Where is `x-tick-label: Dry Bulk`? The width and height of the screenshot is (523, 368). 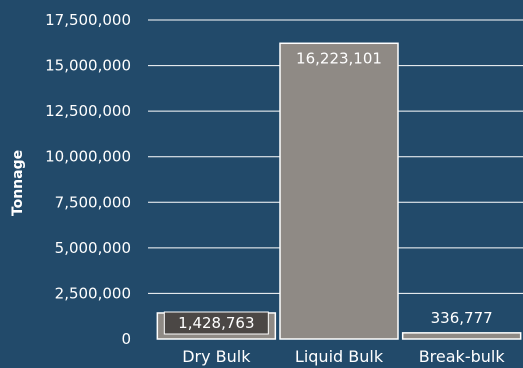
x-tick-label: Dry Bulk is located at coordinates (216, 356).